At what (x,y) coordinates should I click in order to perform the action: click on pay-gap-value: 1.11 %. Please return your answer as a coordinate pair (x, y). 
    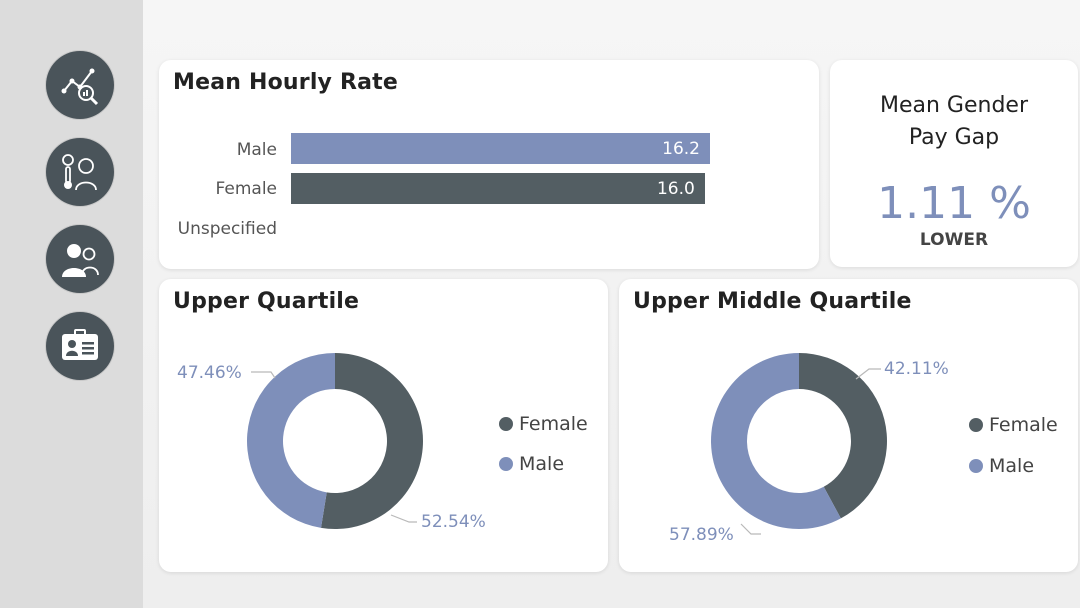
    Looking at the image, I should click on (954, 203).